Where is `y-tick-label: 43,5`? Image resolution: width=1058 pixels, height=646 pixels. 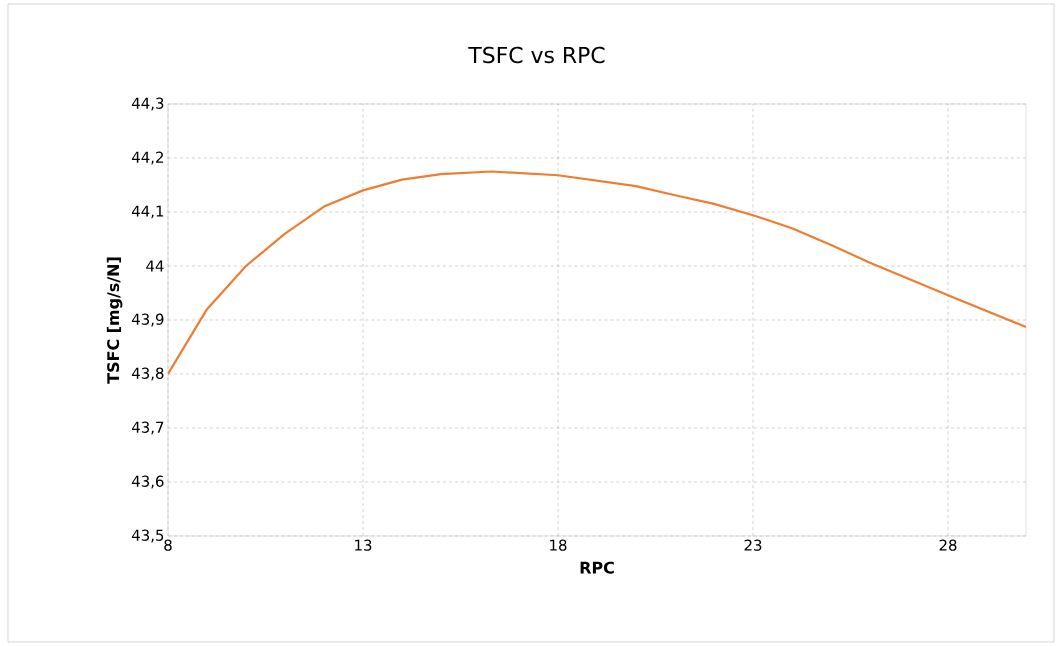 y-tick-label: 43,5 is located at coordinates (147, 536).